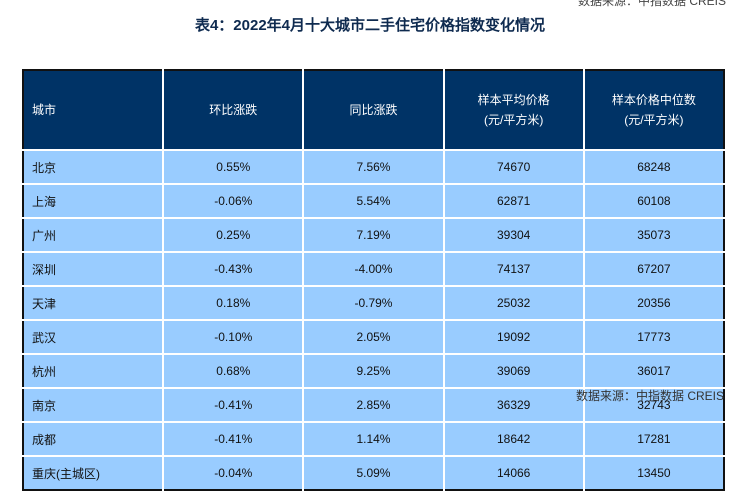 The height and width of the screenshot is (491, 740). I want to click on yoy-change-cell: 7.19%, so click(374, 234).